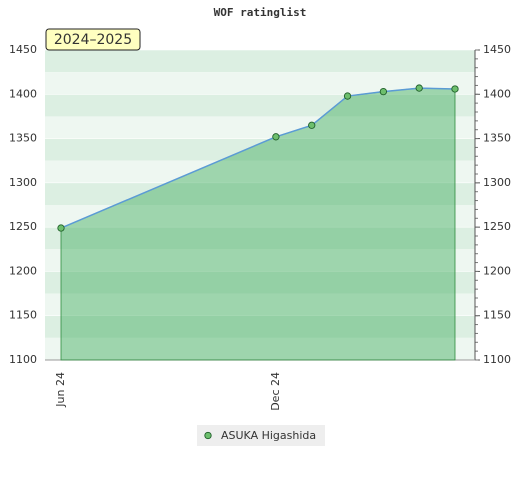 The width and height of the screenshot is (520, 480). I want to click on y2-tick-label: 1400, so click(497, 93).